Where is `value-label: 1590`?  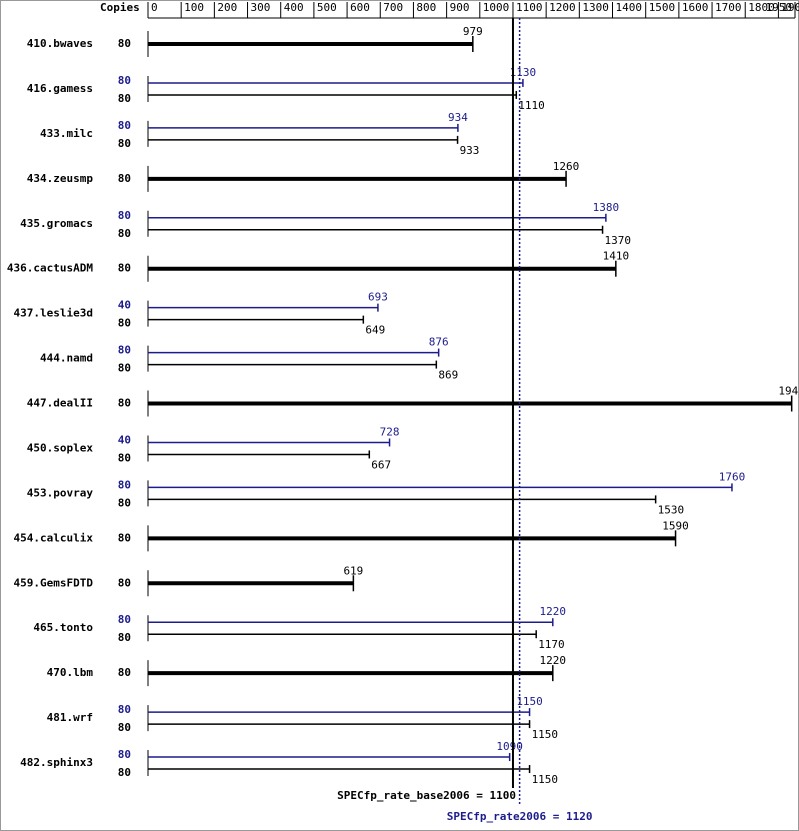 value-label: 1590 is located at coordinates (675, 525).